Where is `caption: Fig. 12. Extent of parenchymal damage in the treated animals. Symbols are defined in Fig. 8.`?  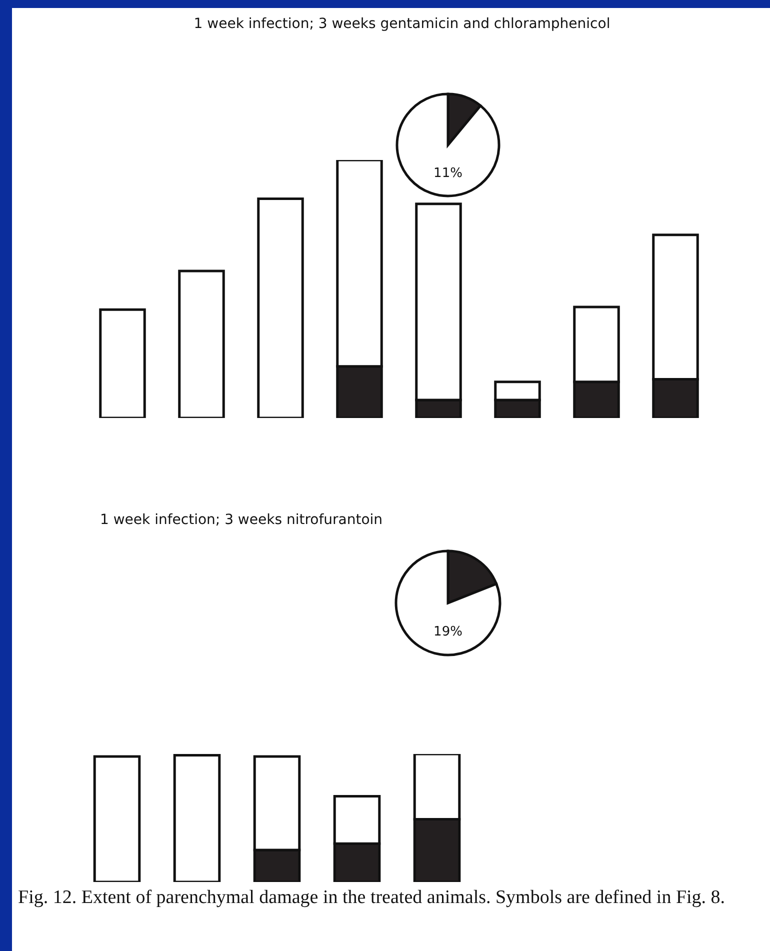
caption: Fig. 12. Extent of parenchymal damage in the treated animals. Symbols are defined in Fig. 8. is located at coordinates (372, 897).